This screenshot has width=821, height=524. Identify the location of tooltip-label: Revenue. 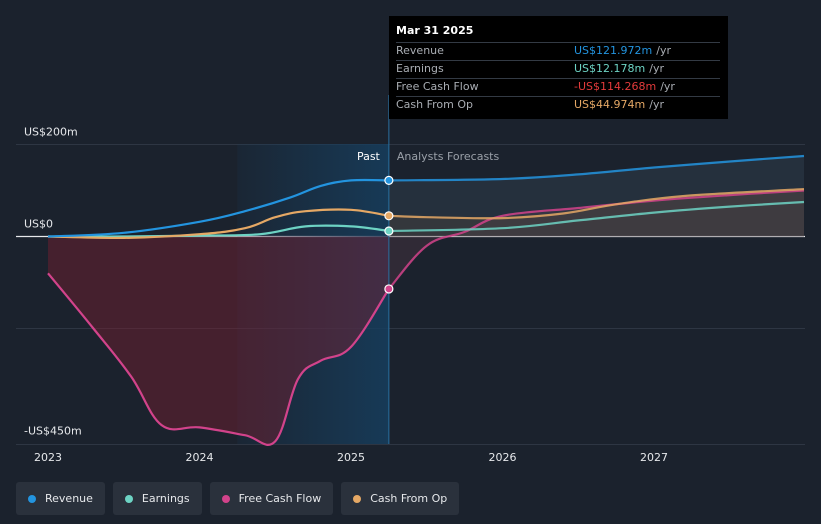
(420, 50).